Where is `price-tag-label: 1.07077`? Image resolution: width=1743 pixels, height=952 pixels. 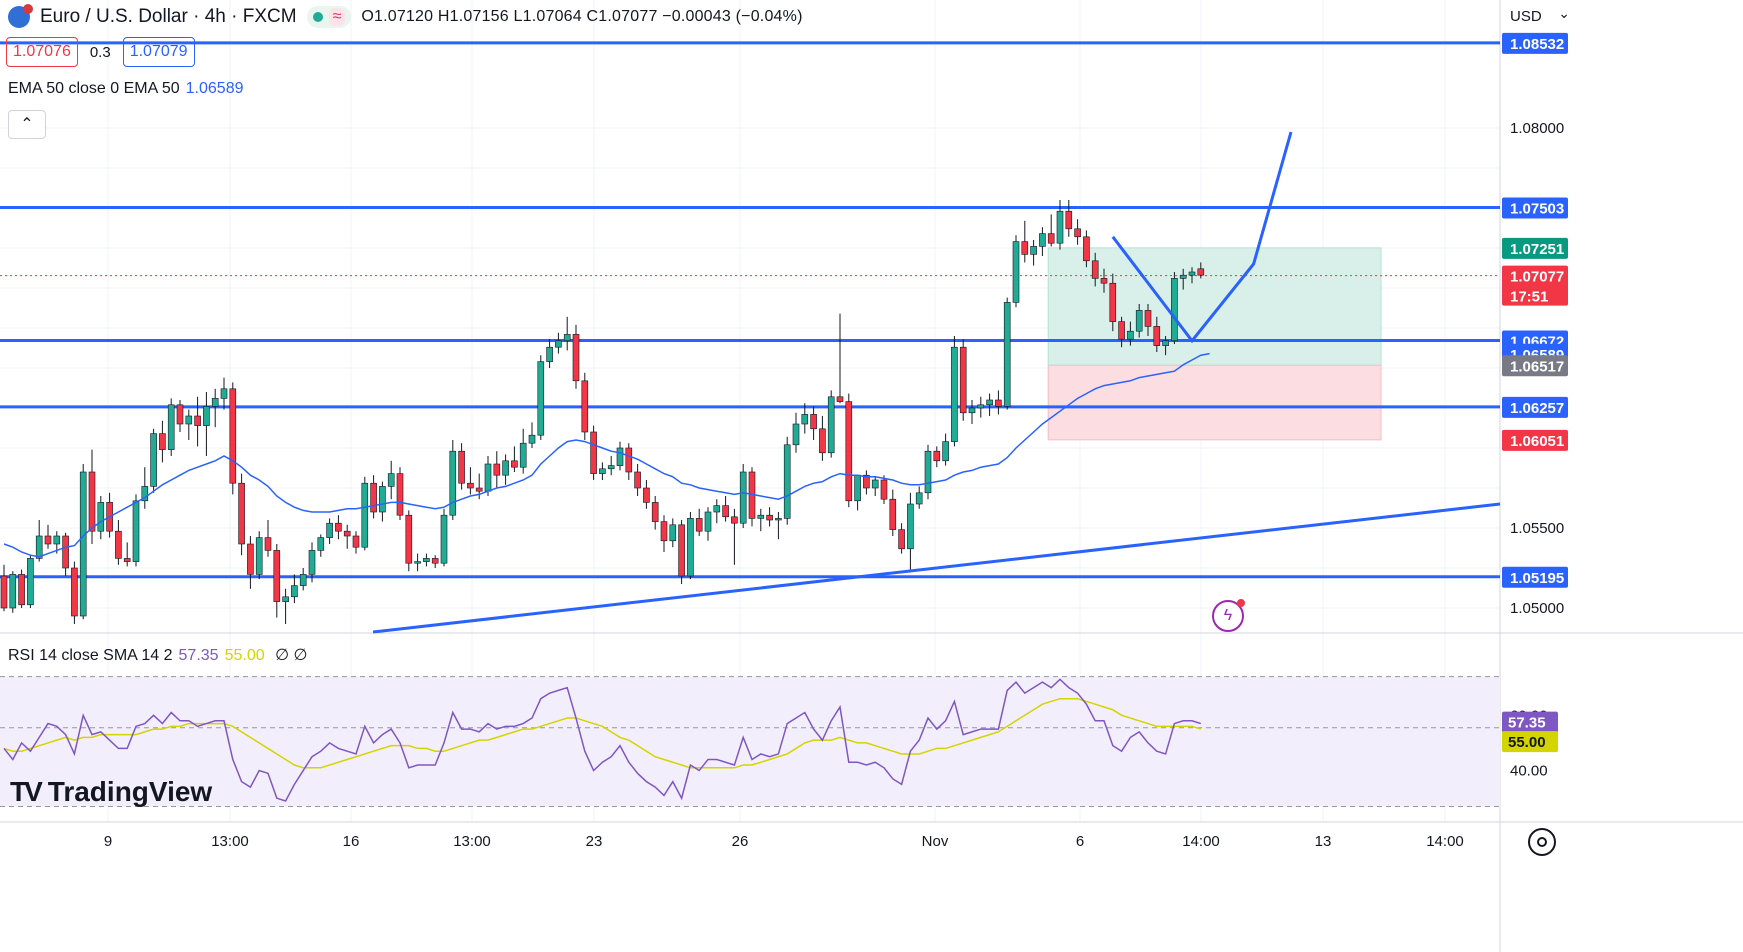
price-tag-label: 1.07077 is located at coordinates (1537, 277).